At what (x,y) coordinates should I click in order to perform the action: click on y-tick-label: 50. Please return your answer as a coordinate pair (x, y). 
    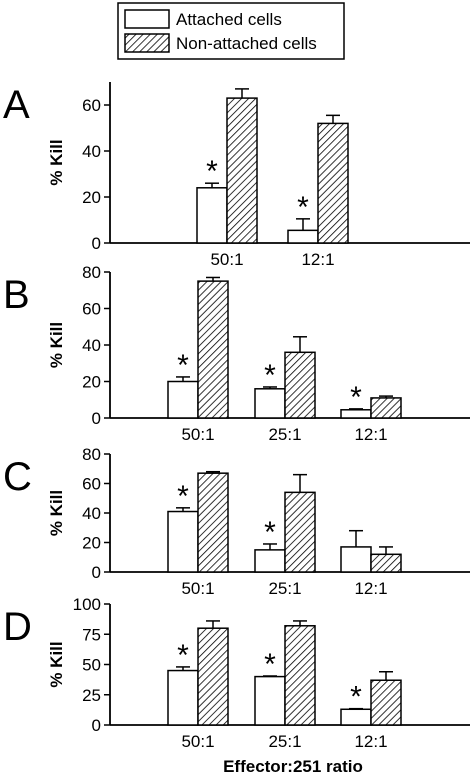
    Looking at the image, I should click on (91, 665).